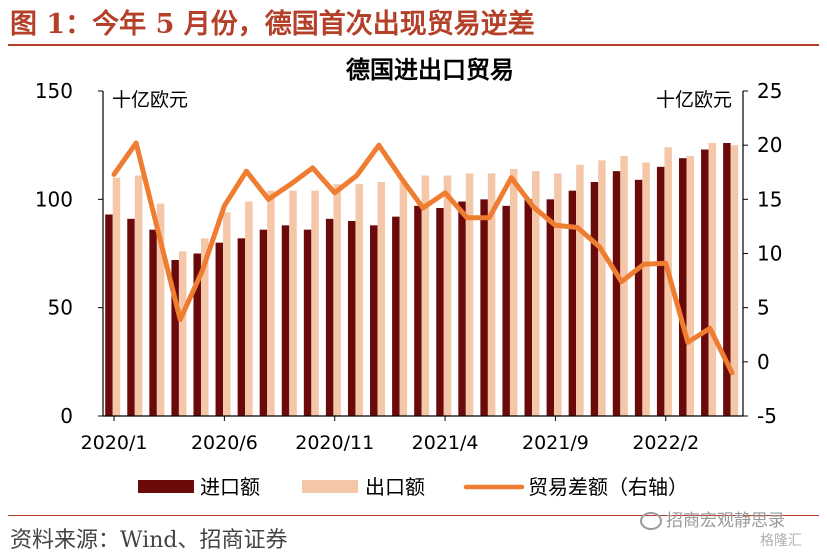  I want to click on source-rule, so click(413, 515).